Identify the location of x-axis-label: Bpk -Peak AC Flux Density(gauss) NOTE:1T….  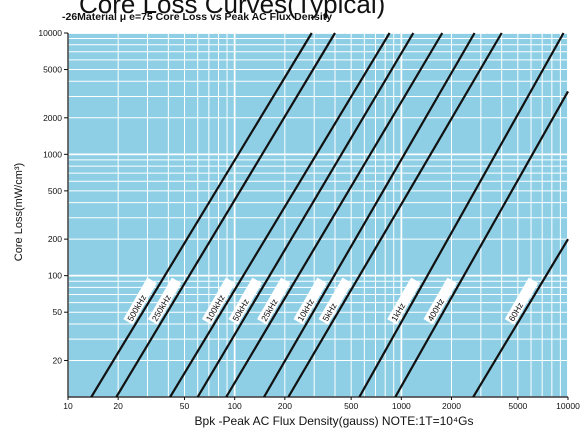
(334, 421).